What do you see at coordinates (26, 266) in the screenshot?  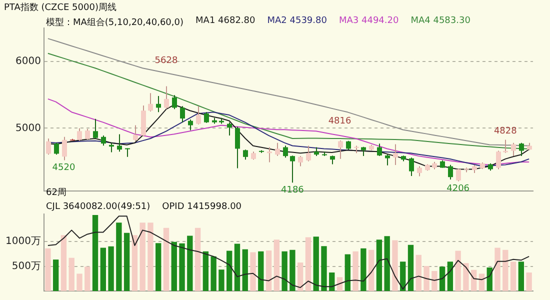 I see `y-tick-label: 500万` at bounding box center [26, 266].